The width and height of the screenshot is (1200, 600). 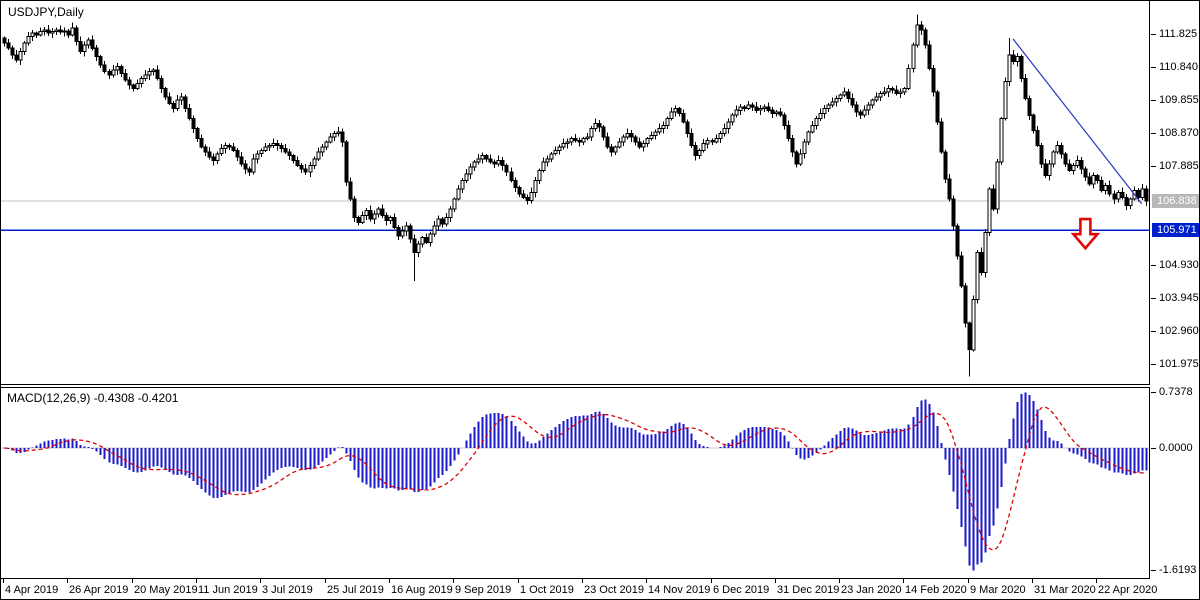 What do you see at coordinates (1179, 265) in the screenshot?
I see `price-axis-label: 104.930` at bounding box center [1179, 265].